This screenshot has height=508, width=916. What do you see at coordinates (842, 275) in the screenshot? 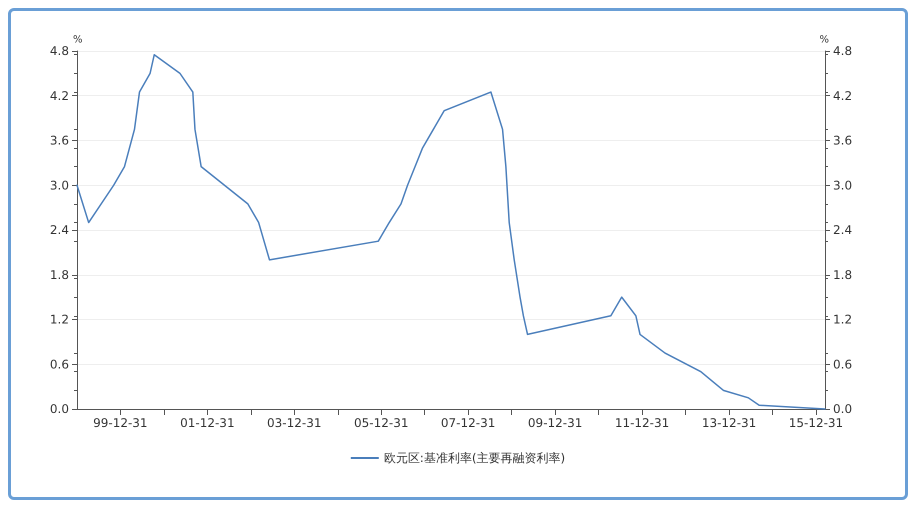
I see `y2-tick-label: 1.8` at bounding box center [842, 275].